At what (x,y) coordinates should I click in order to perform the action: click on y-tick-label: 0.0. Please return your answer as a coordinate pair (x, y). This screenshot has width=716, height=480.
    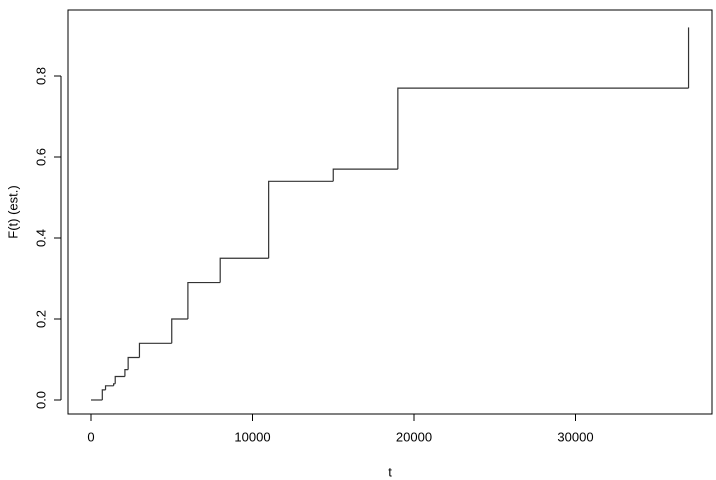
    Looking at the image, I should click on (40, 400).